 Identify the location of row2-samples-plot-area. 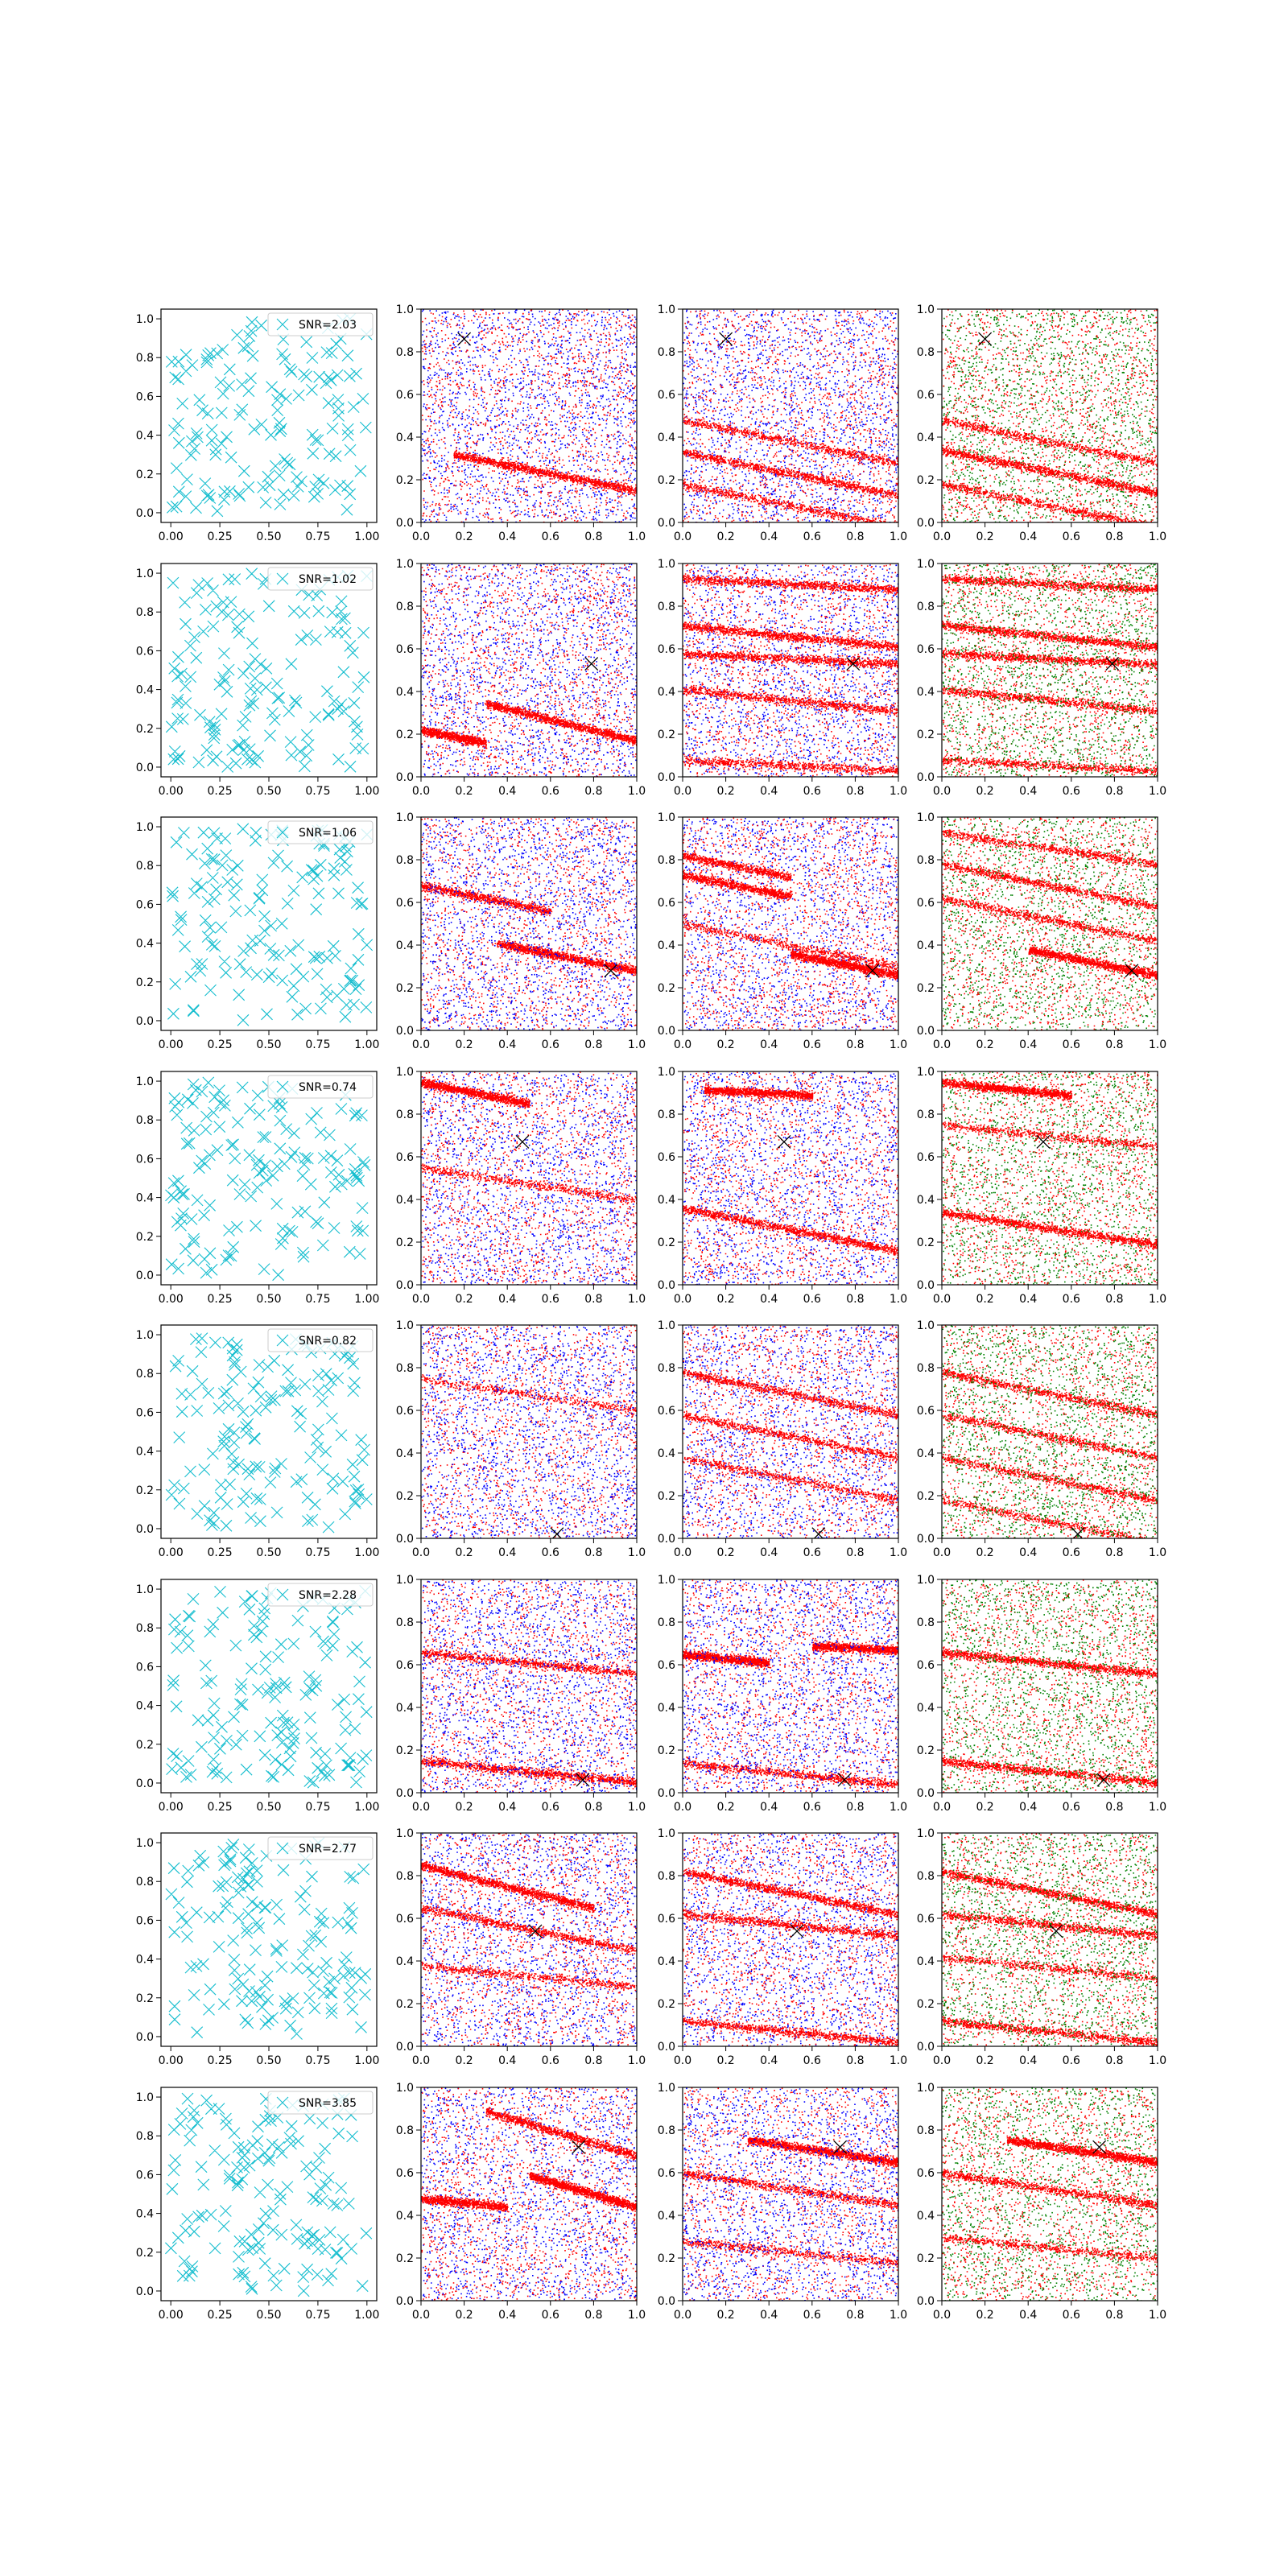
(269, 670).